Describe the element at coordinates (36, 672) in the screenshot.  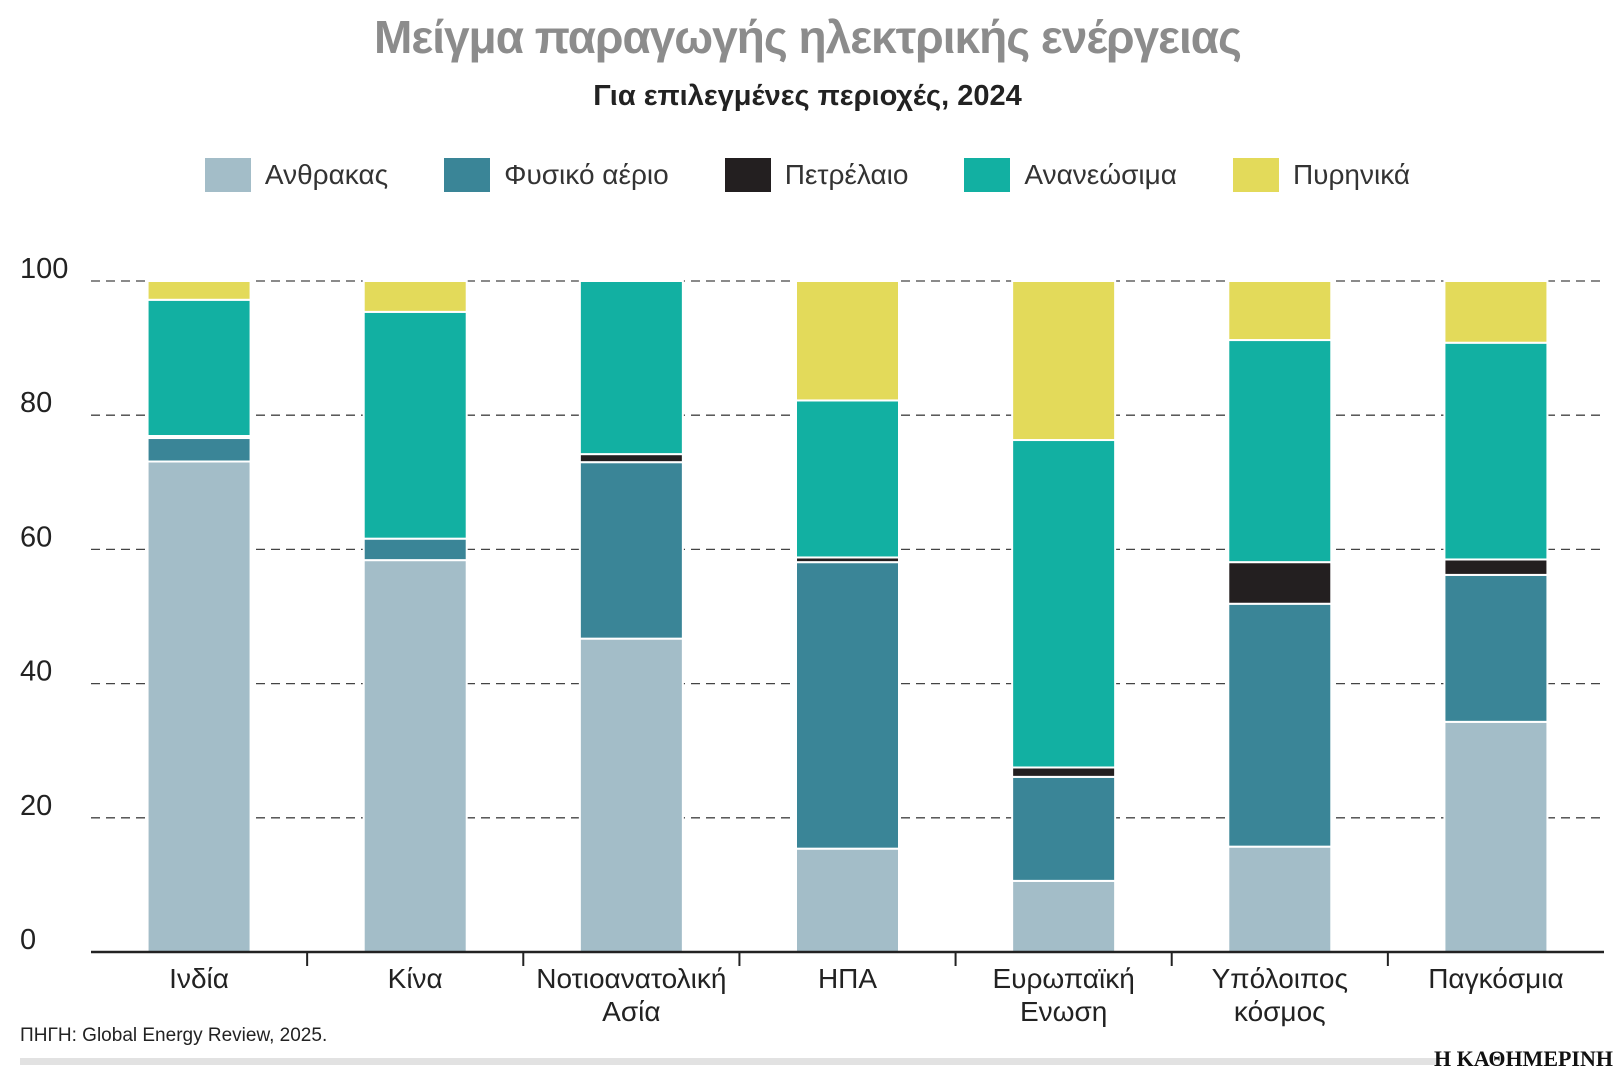
I see `y-tick-label: 40` at that location.